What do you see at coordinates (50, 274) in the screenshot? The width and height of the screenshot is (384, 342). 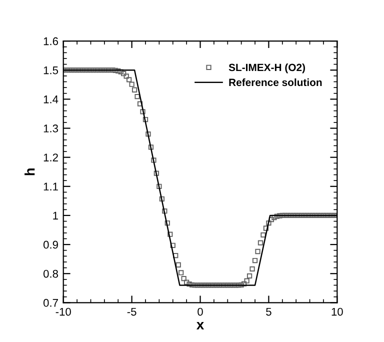 I see `y-tick-label: 0.8` at bounding box center [50, 274].